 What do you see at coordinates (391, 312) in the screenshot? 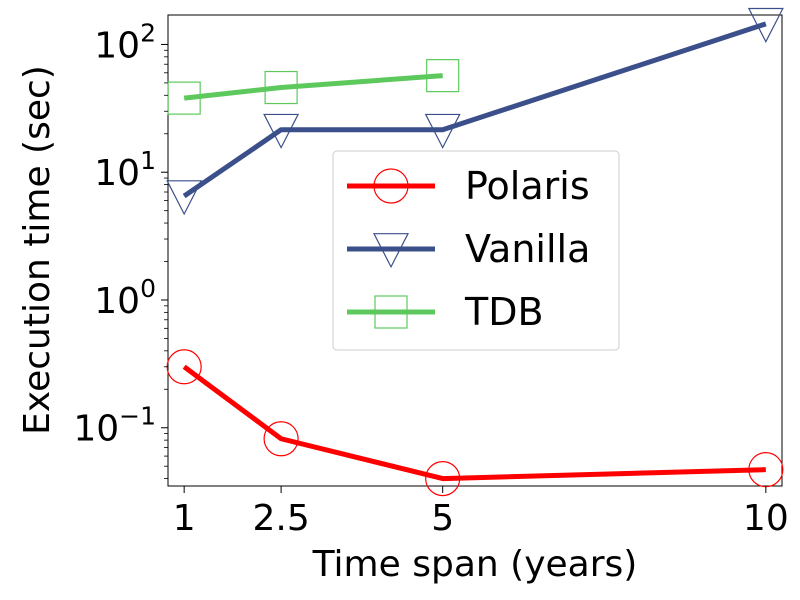
I see `legend-marker-tdb` at bounding box center [391, 312].